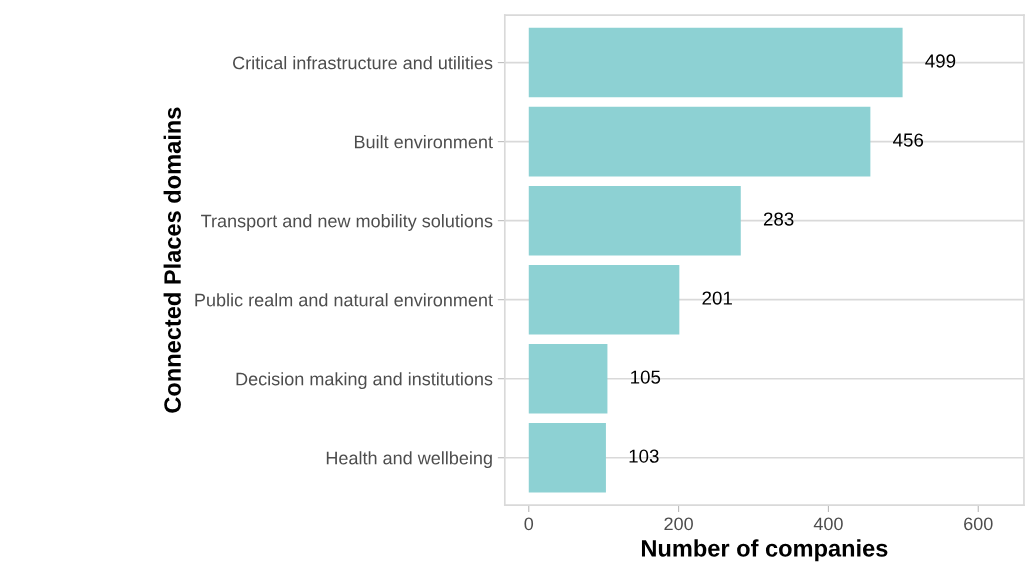 This screenshot has width=1026, height=584. I want to click on data-label: 103, so click(644, 456).